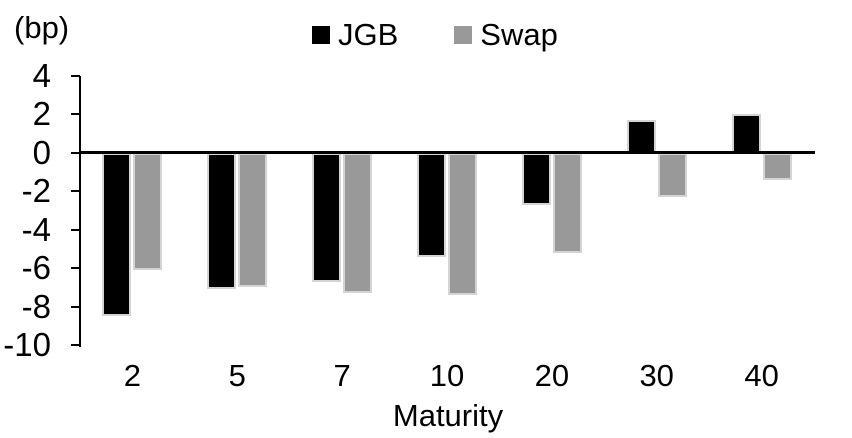 The width and height of the screenshot is (852, 438). I want to click on legend-label-jgb: JGB, so click(368, 34).